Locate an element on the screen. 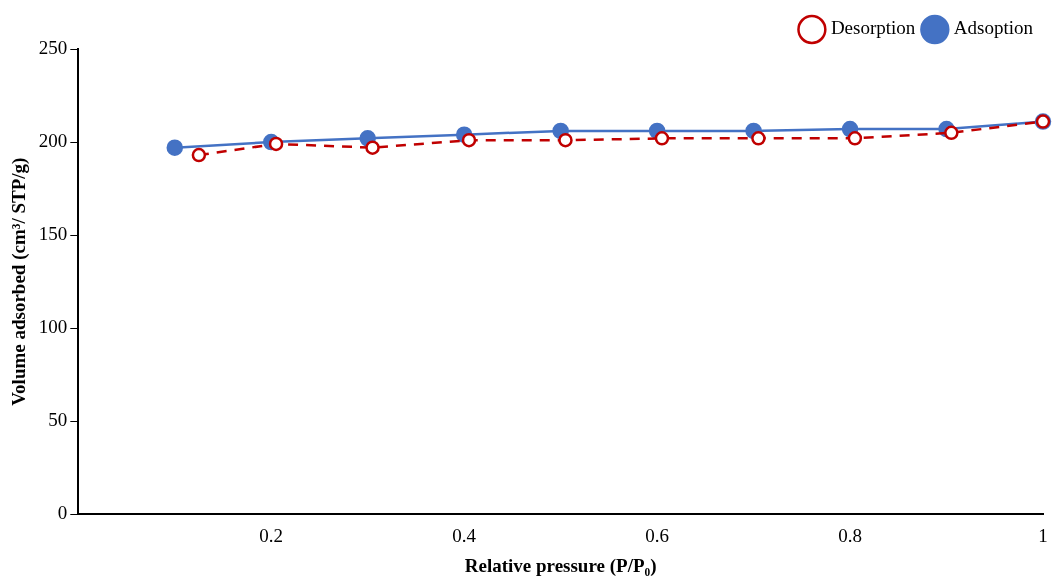 This screenshot has height=587, width=1063. y-tick-label: 0 is located at coordinates (62, 513).